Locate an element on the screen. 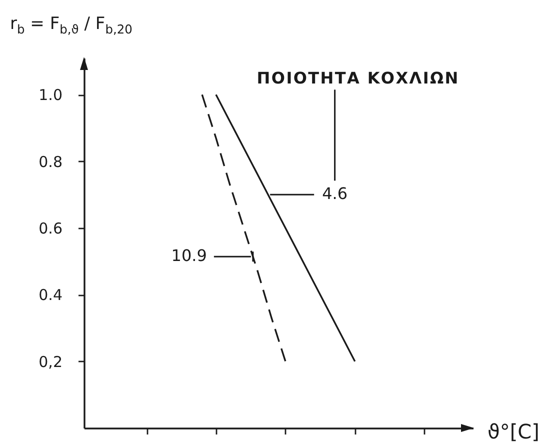 This screenshot has height=447, width=550. y-tick-label: 0.6 is located at coordinates (50, 229).